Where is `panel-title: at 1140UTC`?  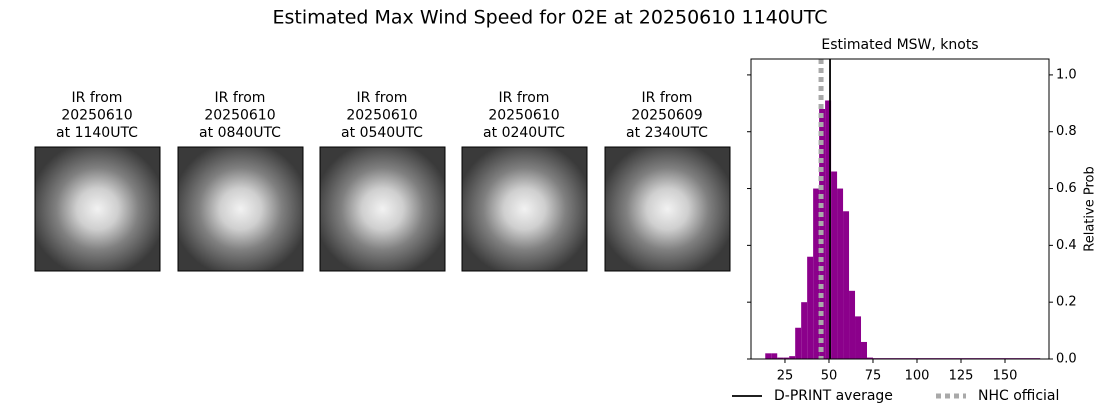 panel-title: at 1140UTC is located at coordinates (97, 133).